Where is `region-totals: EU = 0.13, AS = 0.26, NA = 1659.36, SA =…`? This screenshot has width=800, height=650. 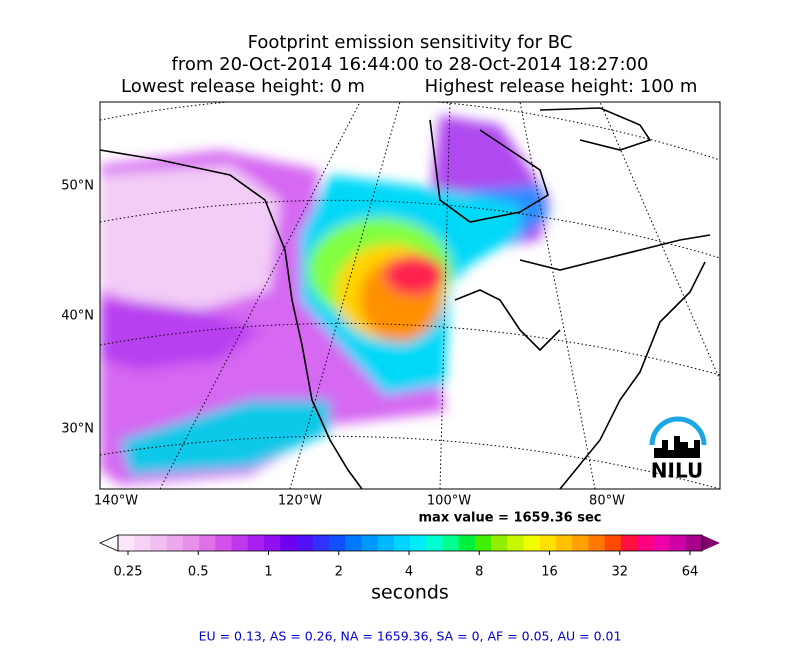
region-totals: EU = 0.13, AS = 0.26, NA = 1659.36, SA =… is located at coordinates (410, 636).